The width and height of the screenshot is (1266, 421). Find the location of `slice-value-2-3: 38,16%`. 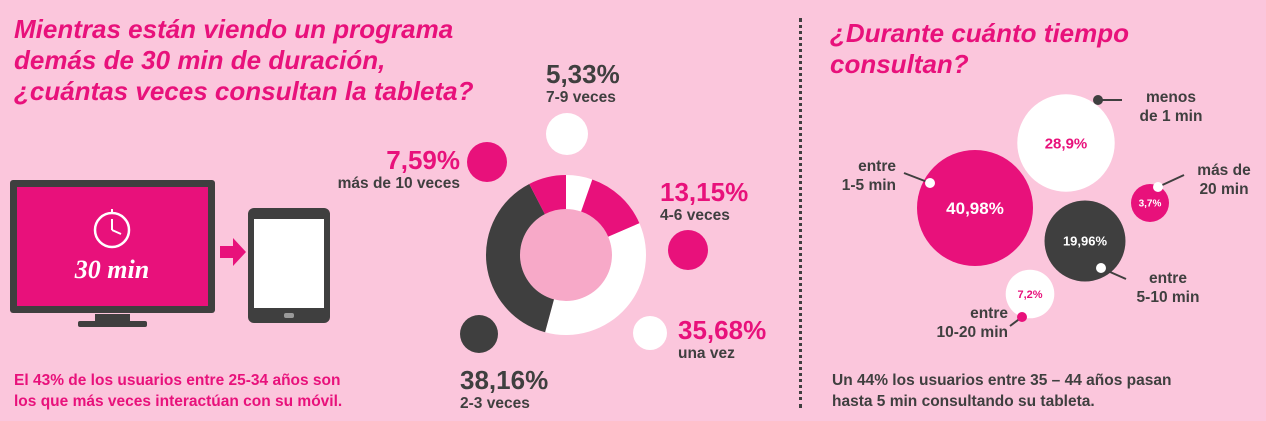

slice-value-2-3: 38,16% is located at coordinates (504, 380).